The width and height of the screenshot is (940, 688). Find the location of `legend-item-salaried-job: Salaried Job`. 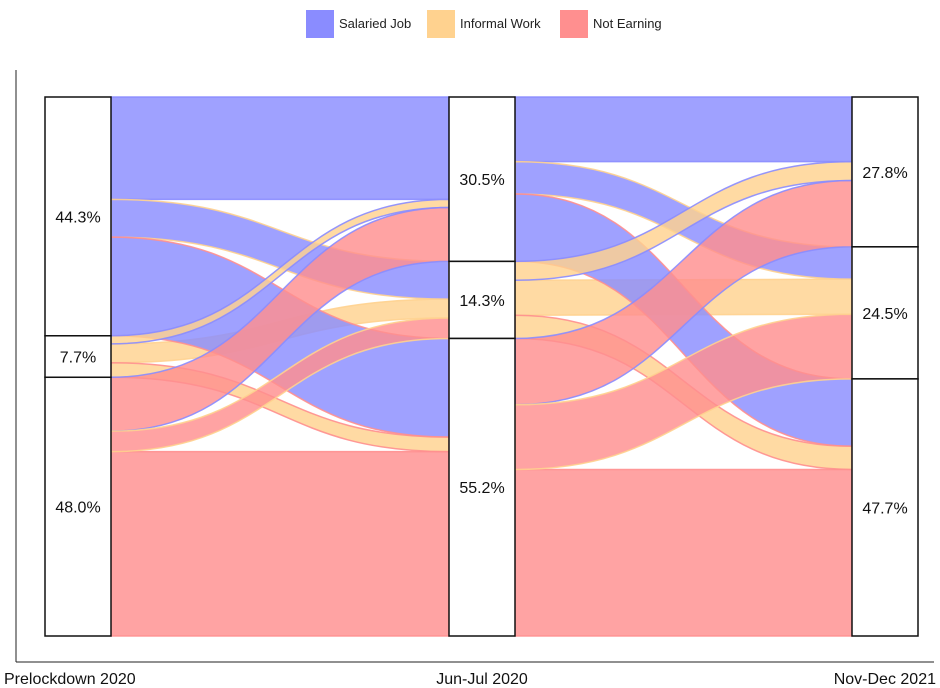

legend-item-salaried-job: Salaried Job is located at coordinates (358, 24).